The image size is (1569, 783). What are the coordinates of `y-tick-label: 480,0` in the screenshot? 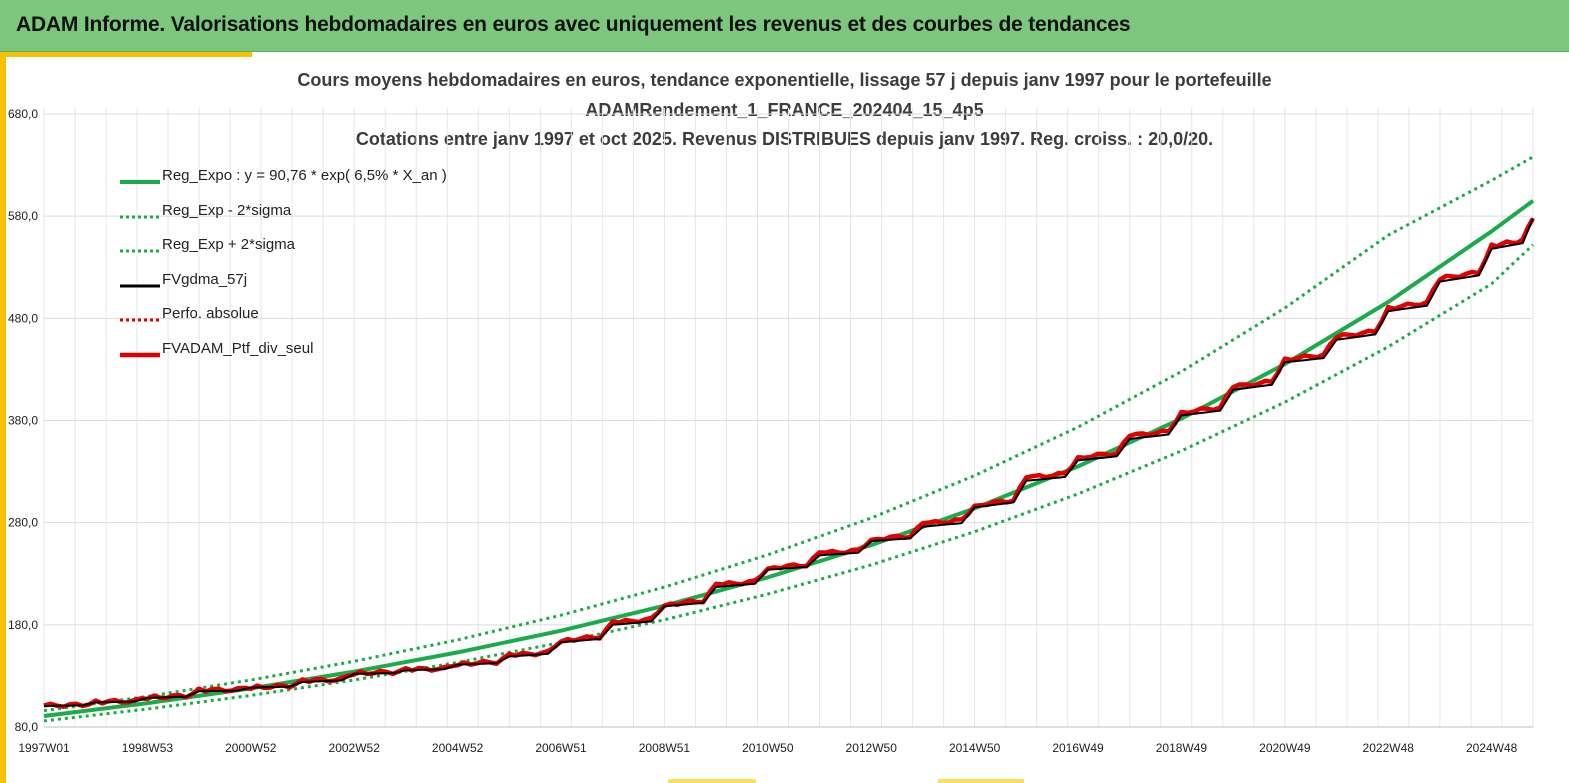 It's located at (23, 318).